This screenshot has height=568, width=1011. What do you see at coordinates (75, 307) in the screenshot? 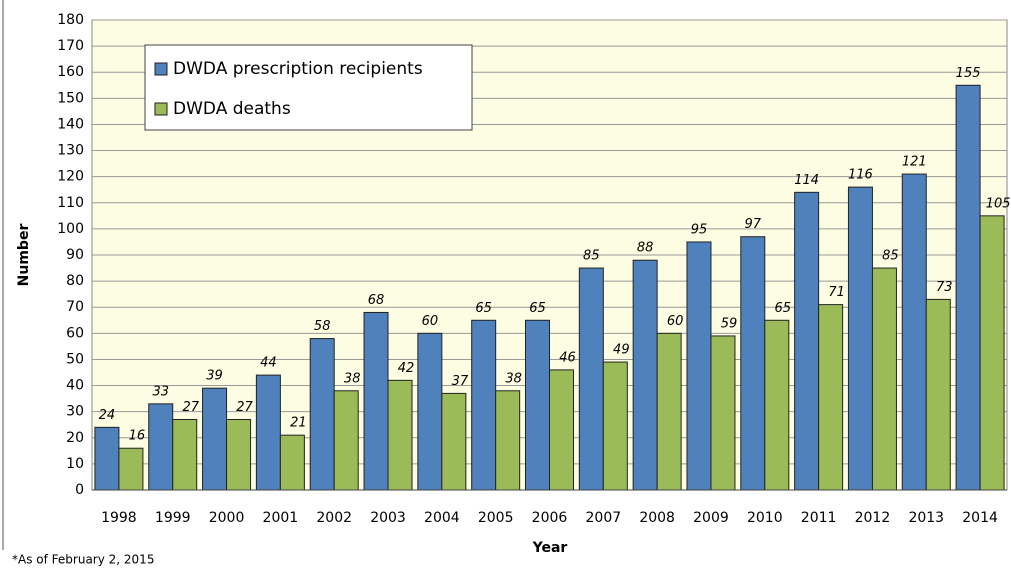
I see `y-tick-label: 70` at bounding box center [75, 307].